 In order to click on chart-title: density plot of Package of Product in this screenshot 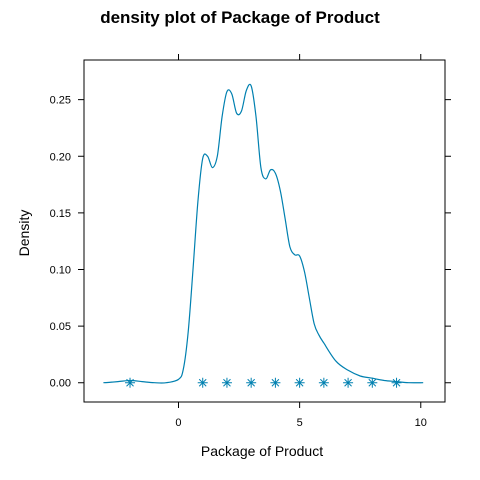, I will do `click(240, 17)`.